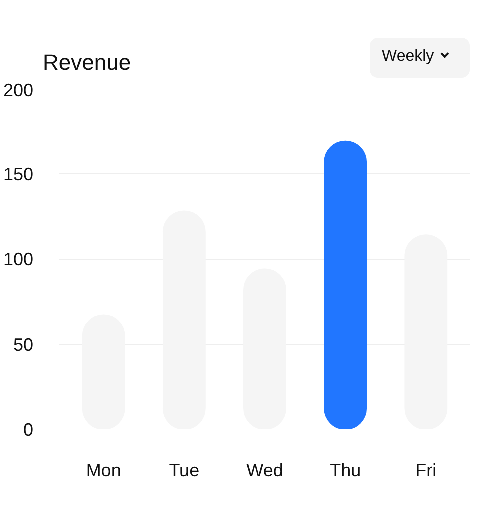 This screenshot has height=505, width=500. What do you see at coordinates (346, 285) in the screenshot?
I see `bar` at bounding box center [346, 285].